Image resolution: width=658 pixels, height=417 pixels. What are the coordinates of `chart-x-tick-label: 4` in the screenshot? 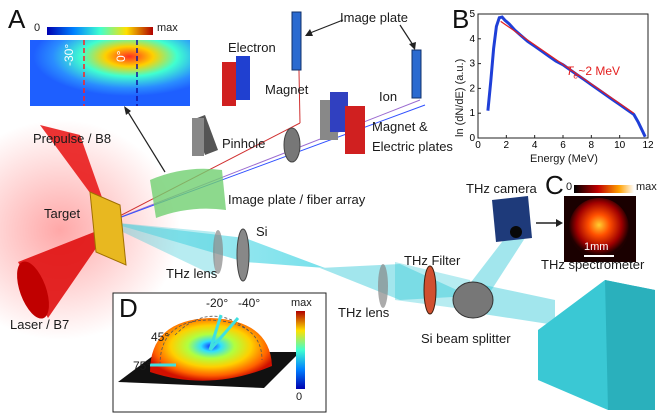 It's located at (535, 145).